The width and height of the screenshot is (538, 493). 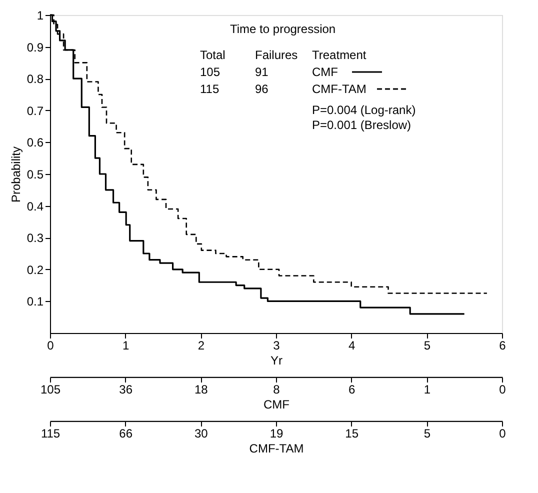 I want to click on x-tick-label: 6, so click(x=502, y=345).